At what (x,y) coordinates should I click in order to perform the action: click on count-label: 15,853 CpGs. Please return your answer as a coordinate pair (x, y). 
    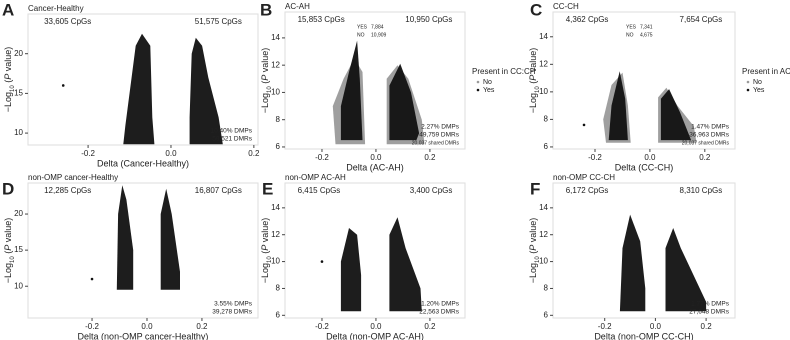
    Looking at the image, I should click on (321, 19).